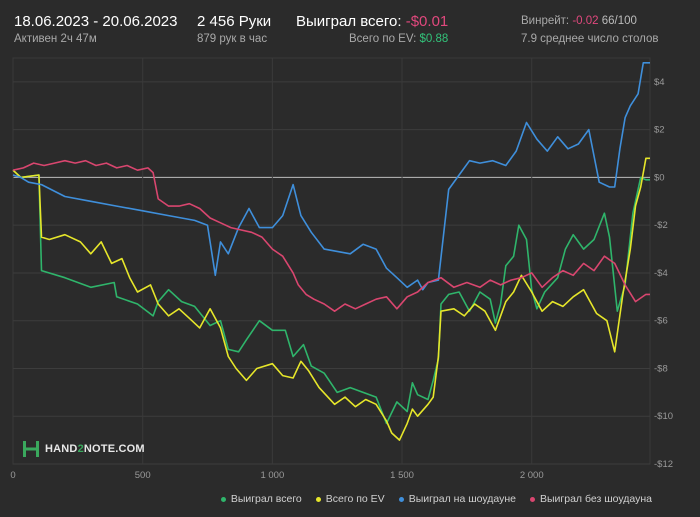  Describe the element at coordinates (349, 21) in the screenshot. I see `won-total-label: Выиграл всего:` at that location.